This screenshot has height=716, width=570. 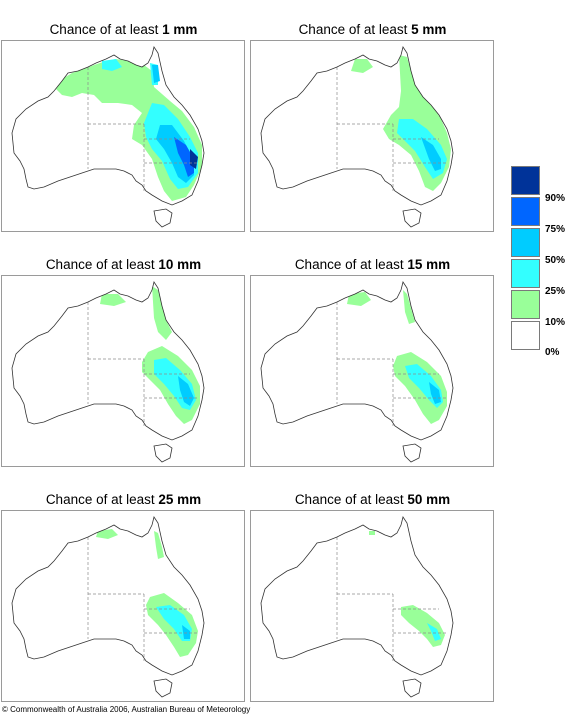 What do you see at coordinates (555, 229) in the screenshot?
I see `legend-label-75: 75%` at bounding box center [555, 229].